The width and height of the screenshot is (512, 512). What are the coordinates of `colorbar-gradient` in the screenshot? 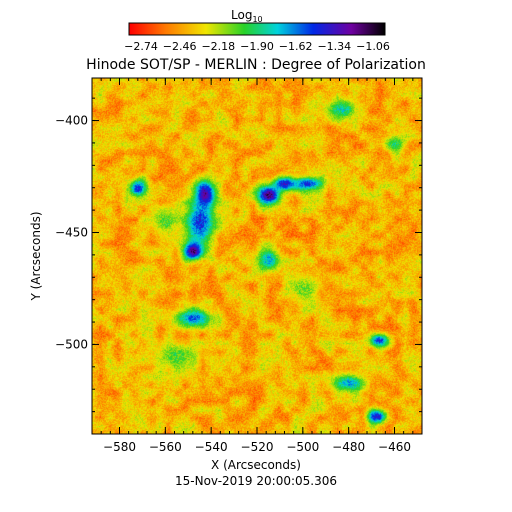 It's located at (257, 29).